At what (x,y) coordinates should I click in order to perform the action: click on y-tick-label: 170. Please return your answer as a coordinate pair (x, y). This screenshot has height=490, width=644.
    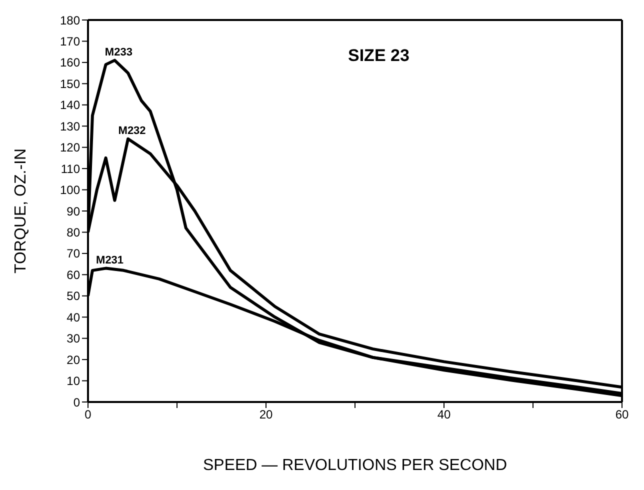
    Looking at the image, I should click on (70, 41).